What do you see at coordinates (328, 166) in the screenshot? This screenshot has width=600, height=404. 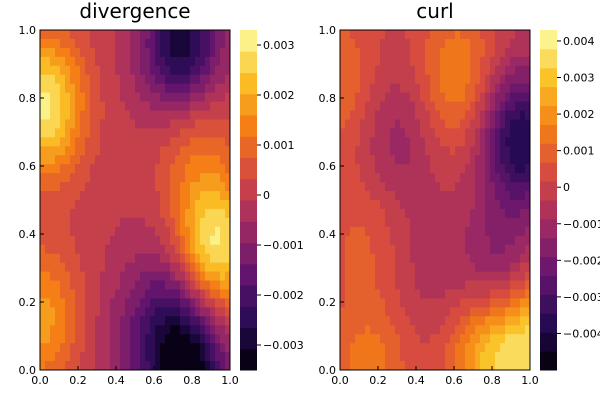 I see `y-tick-label: 0.6` at bounding box center [328, 166].